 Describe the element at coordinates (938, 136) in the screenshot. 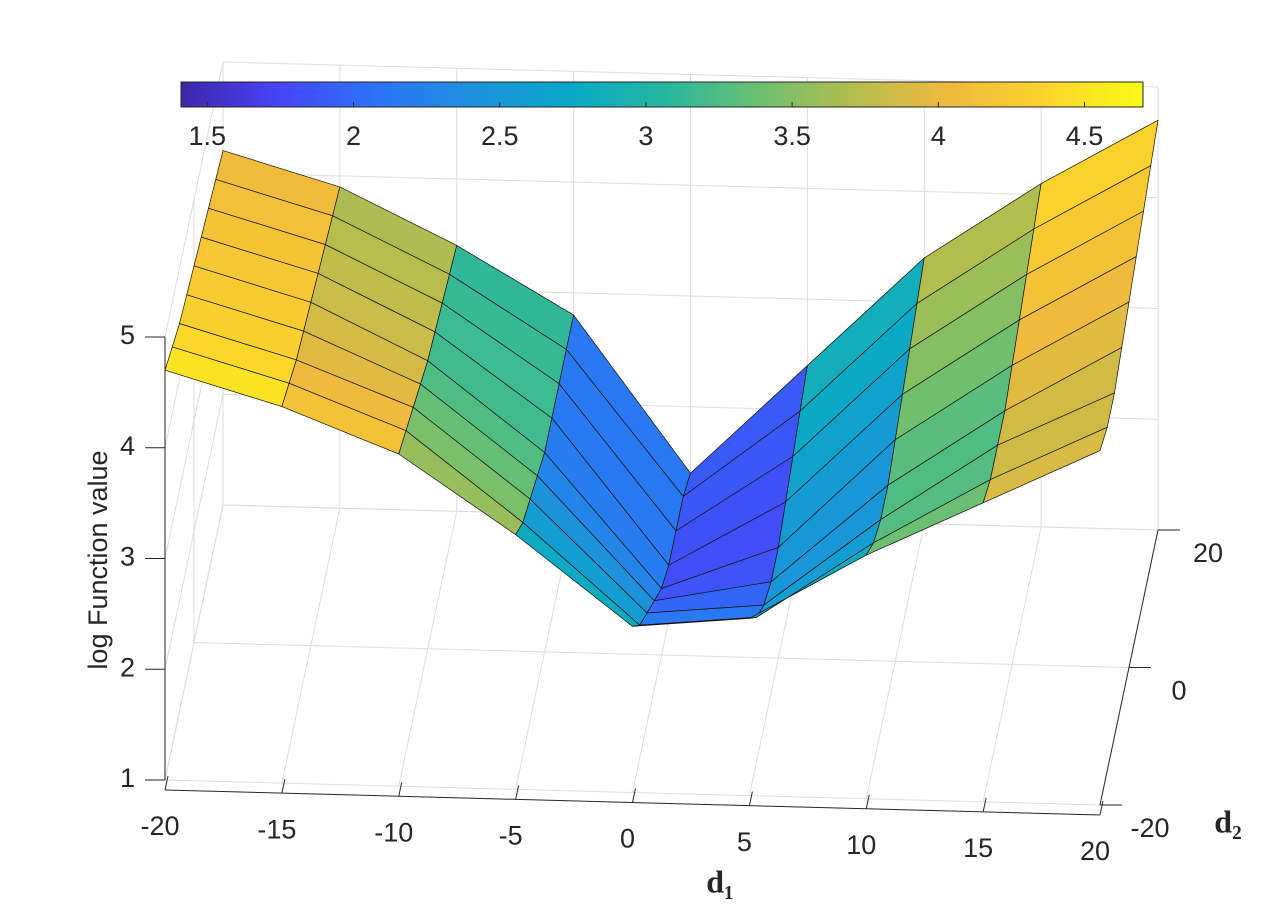

I see `colorbar-tick-label: 4` at that location.